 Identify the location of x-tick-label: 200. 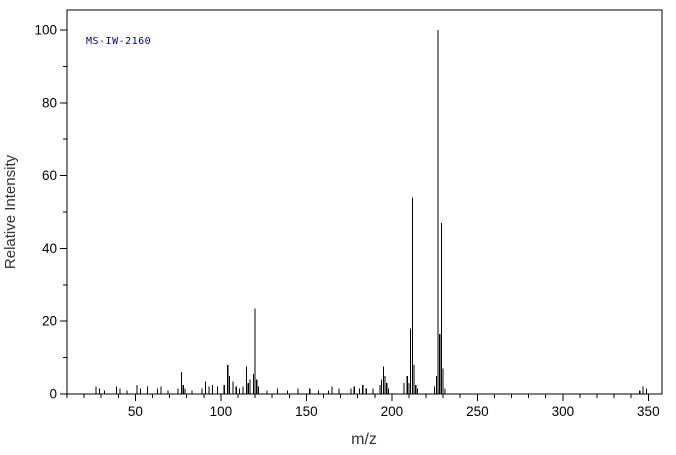
(392, 411).